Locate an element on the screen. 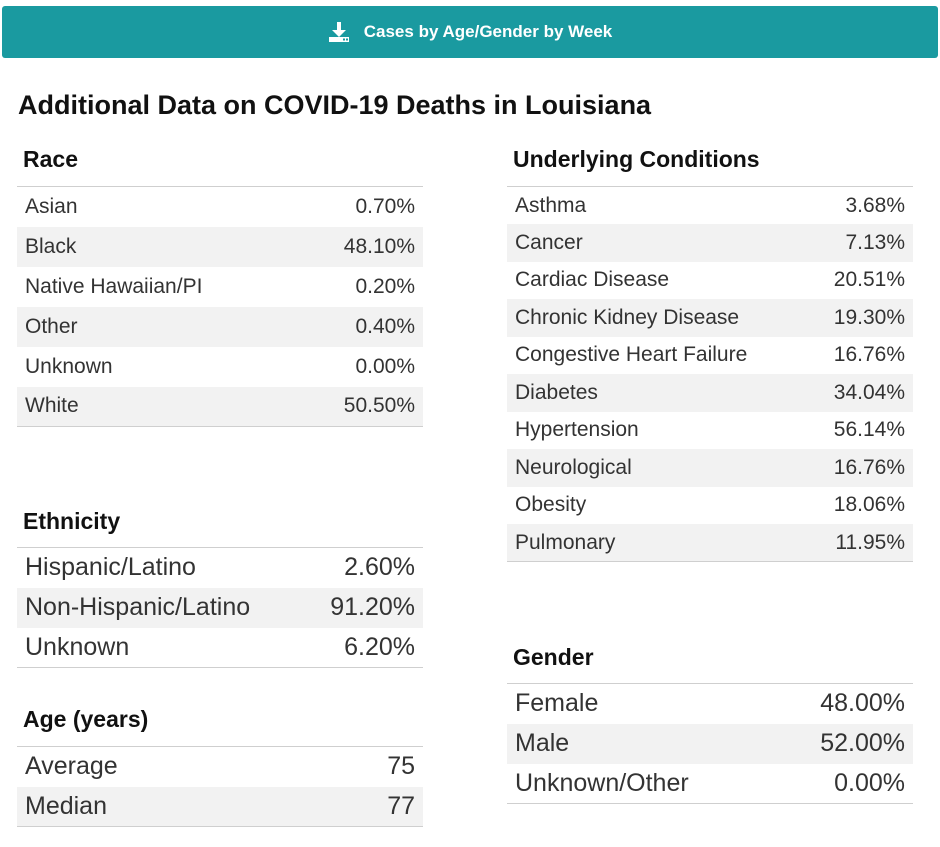 This screenshot has height=847, width=940. row-value: 3.68% is located at coordinates (875, 205).